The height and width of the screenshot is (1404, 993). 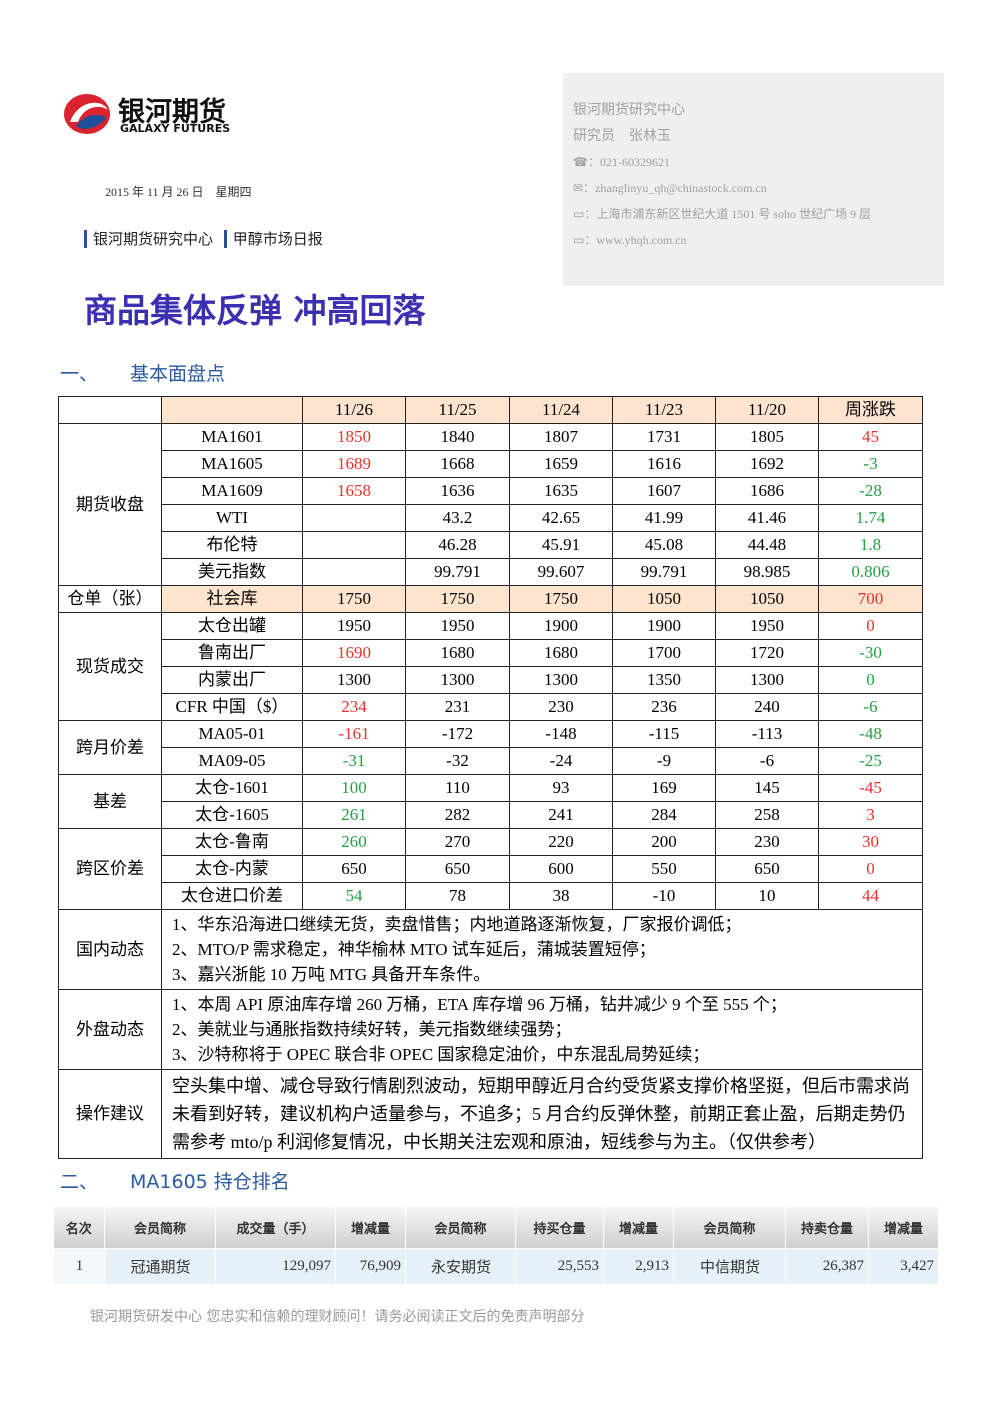 What do you see at coordinates (354, 869) in the screenshot?
I see `cell: 650` at bounding box center [354, 869].